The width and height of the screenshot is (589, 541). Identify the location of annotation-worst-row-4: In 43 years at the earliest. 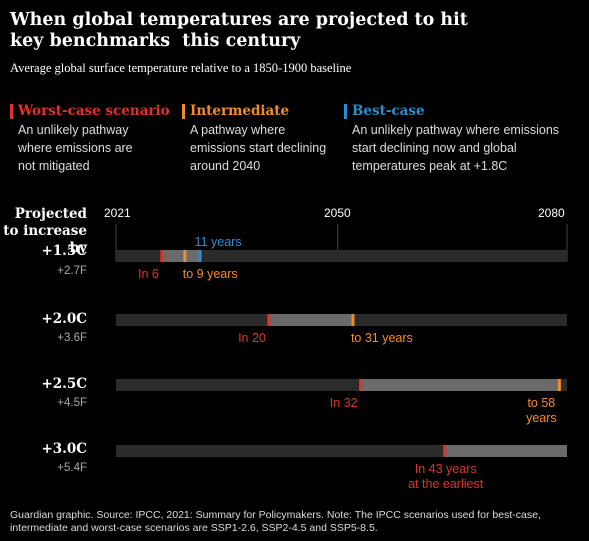
(446, 476).